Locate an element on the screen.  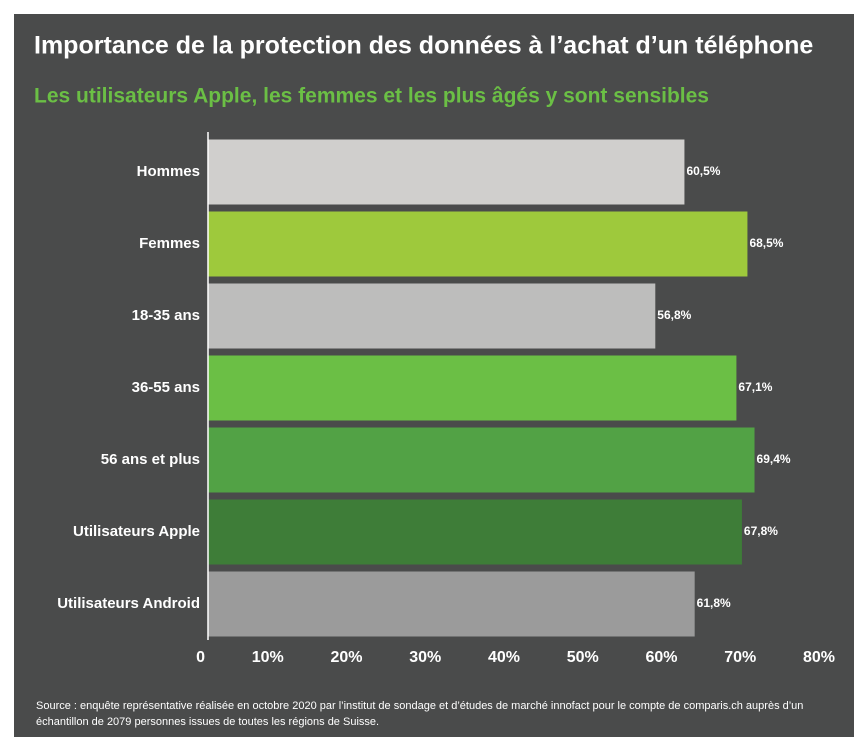
x-tick-label: 20% is located at coordinates (346, 657).